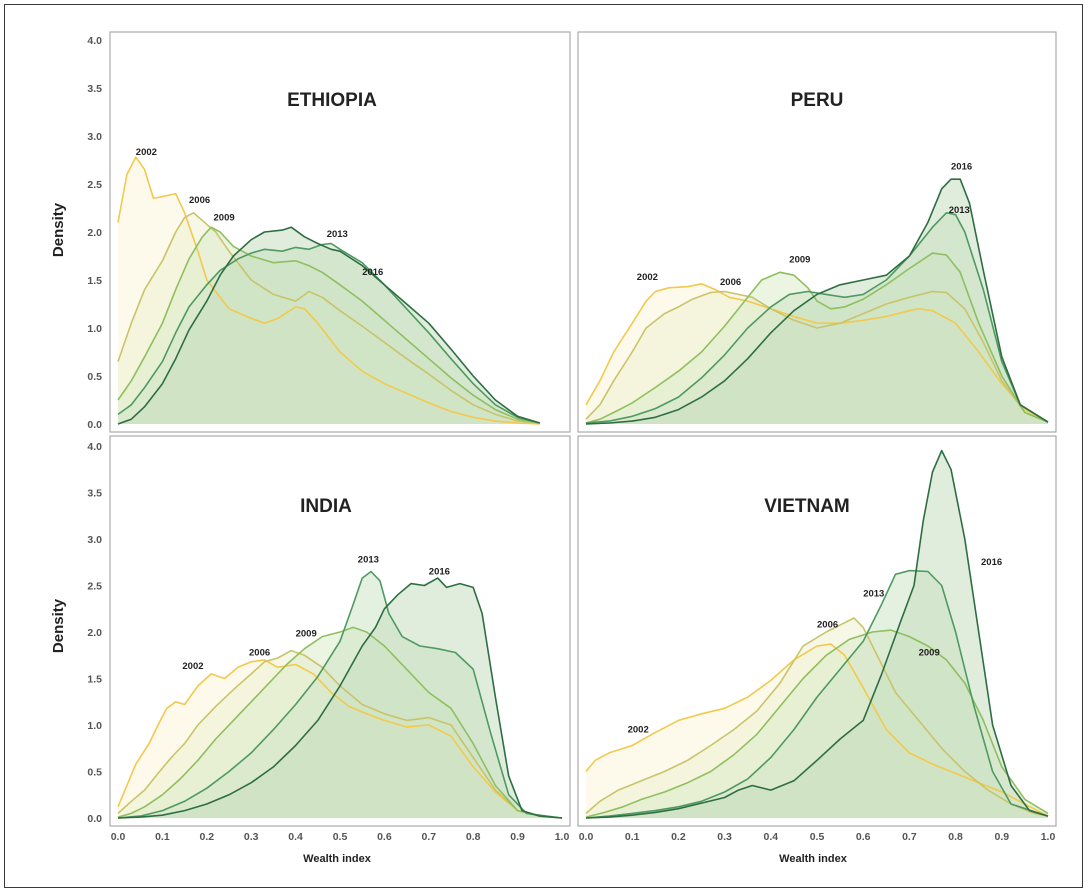  Describe the element at coordinates (58, 625) in the screenshot. I see `y-axis-label-bottom: Density` at that location.